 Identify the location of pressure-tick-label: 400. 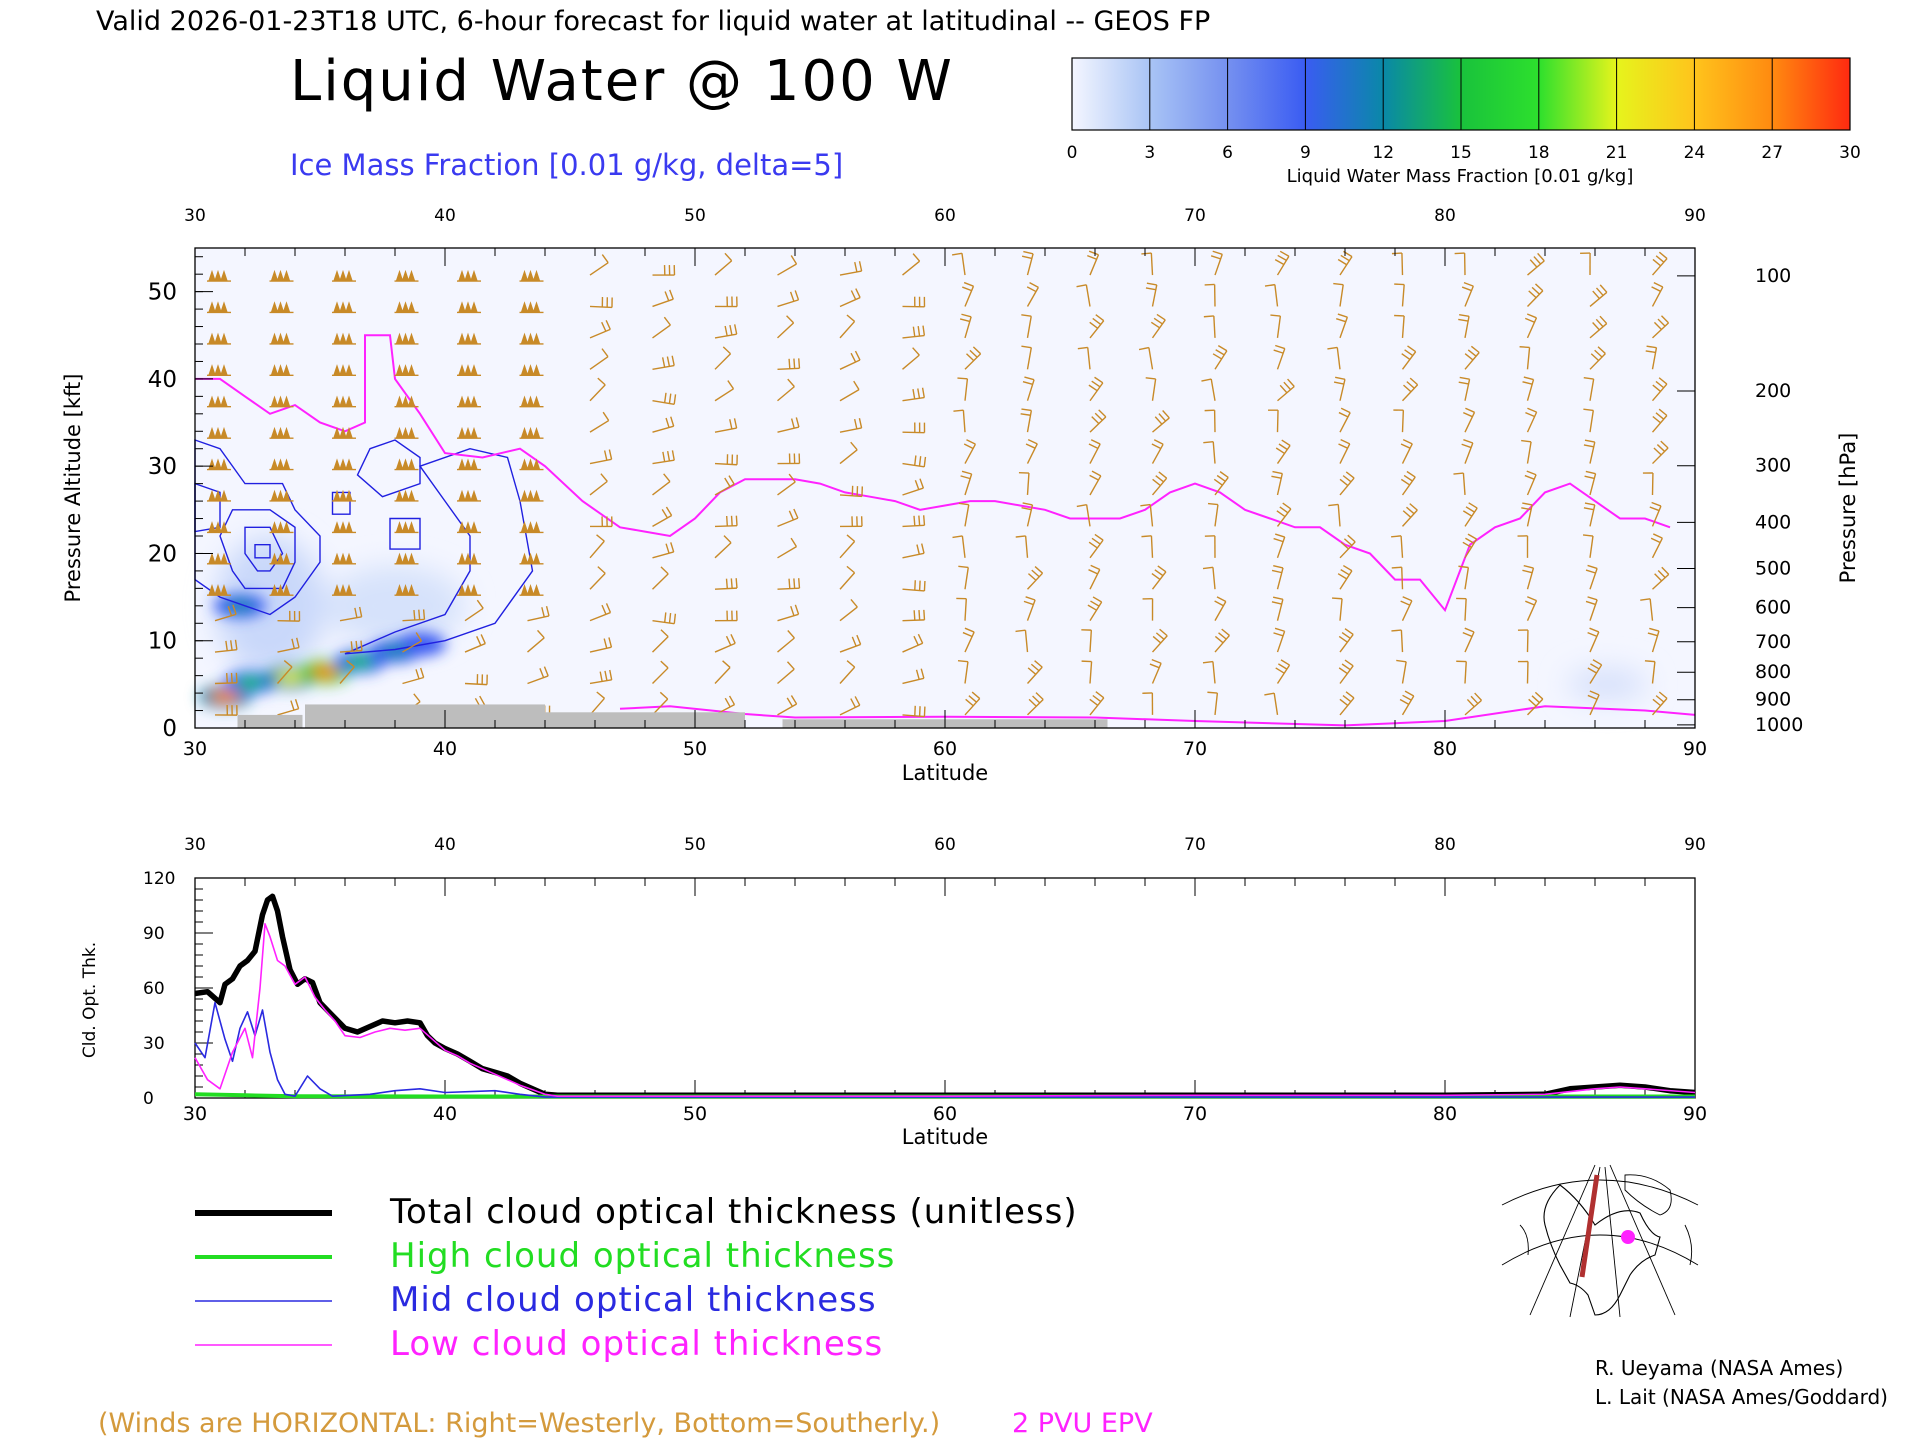
(1773, 522).